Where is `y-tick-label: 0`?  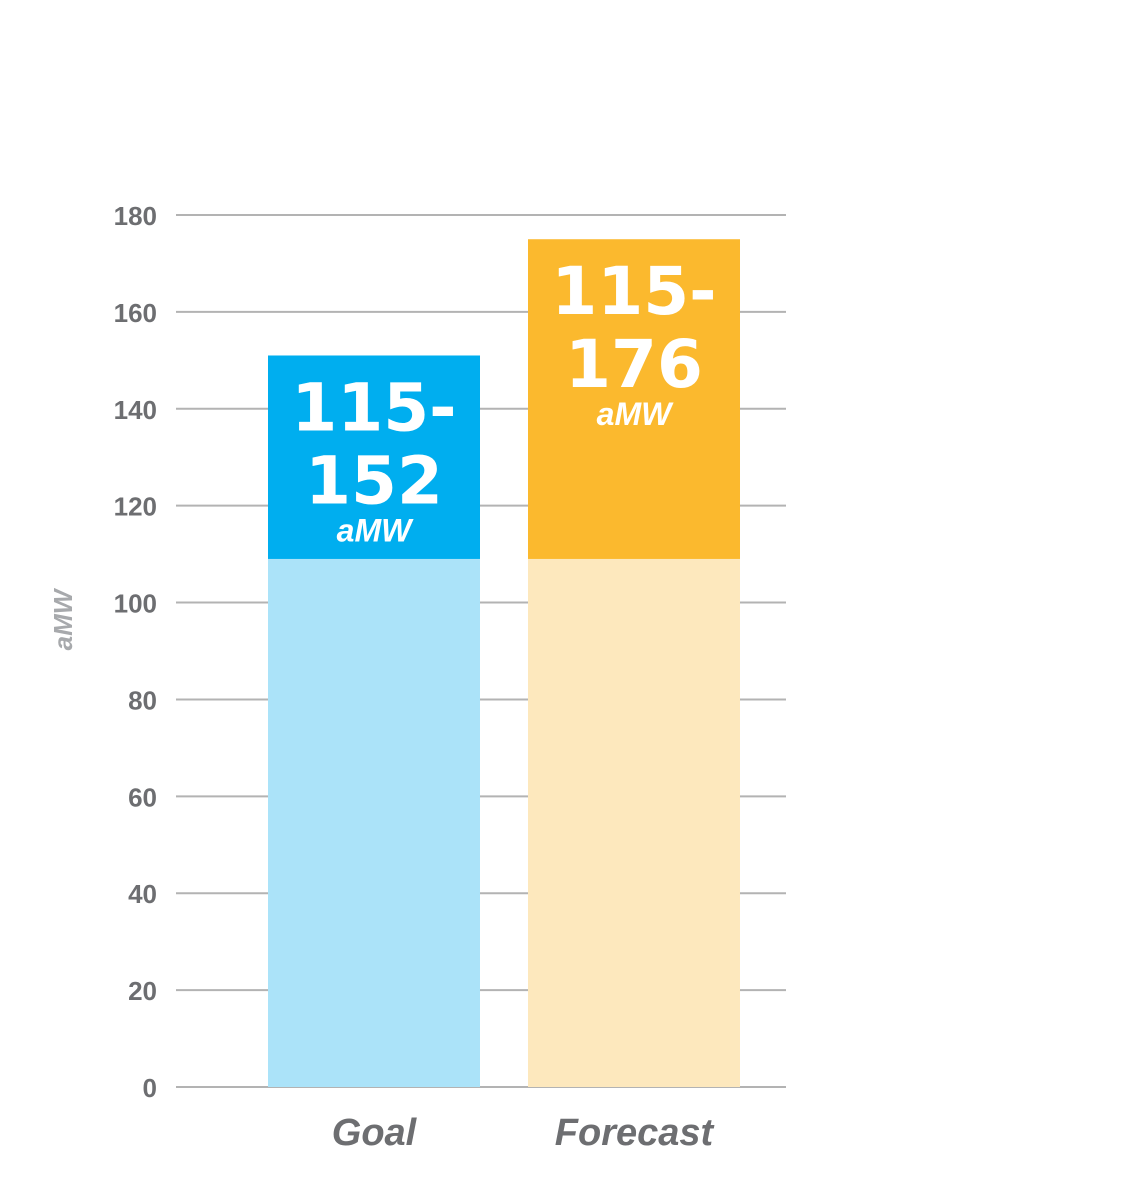
y-tick-label: 0 is located at coordinates (150, 1088).